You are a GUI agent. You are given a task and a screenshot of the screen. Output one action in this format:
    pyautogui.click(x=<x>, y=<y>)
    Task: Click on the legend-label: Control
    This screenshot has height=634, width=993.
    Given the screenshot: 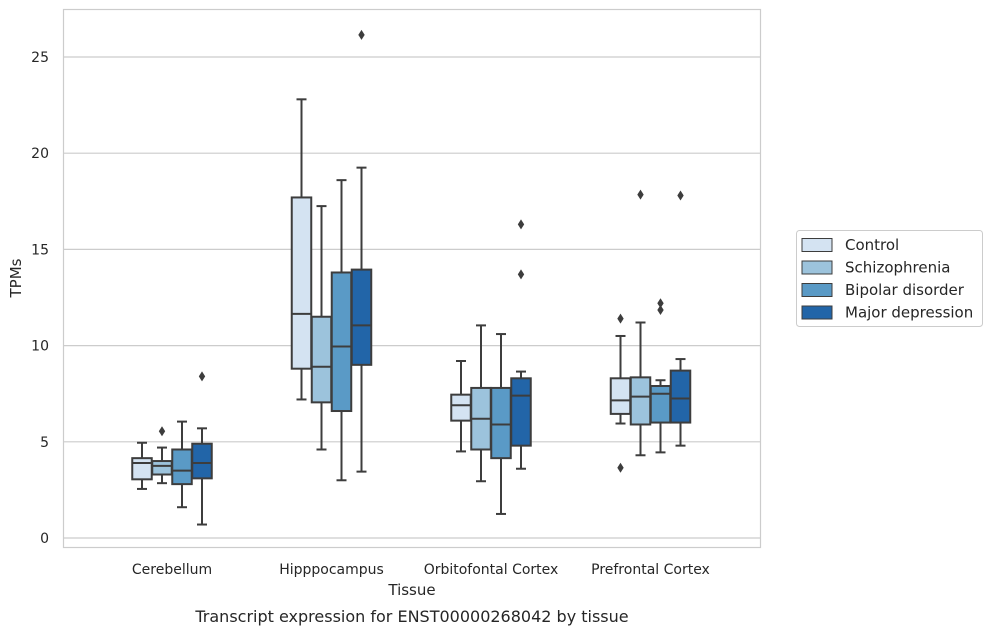 What is the action you would take?
    pyautogui.click(x=872, y=245)
    